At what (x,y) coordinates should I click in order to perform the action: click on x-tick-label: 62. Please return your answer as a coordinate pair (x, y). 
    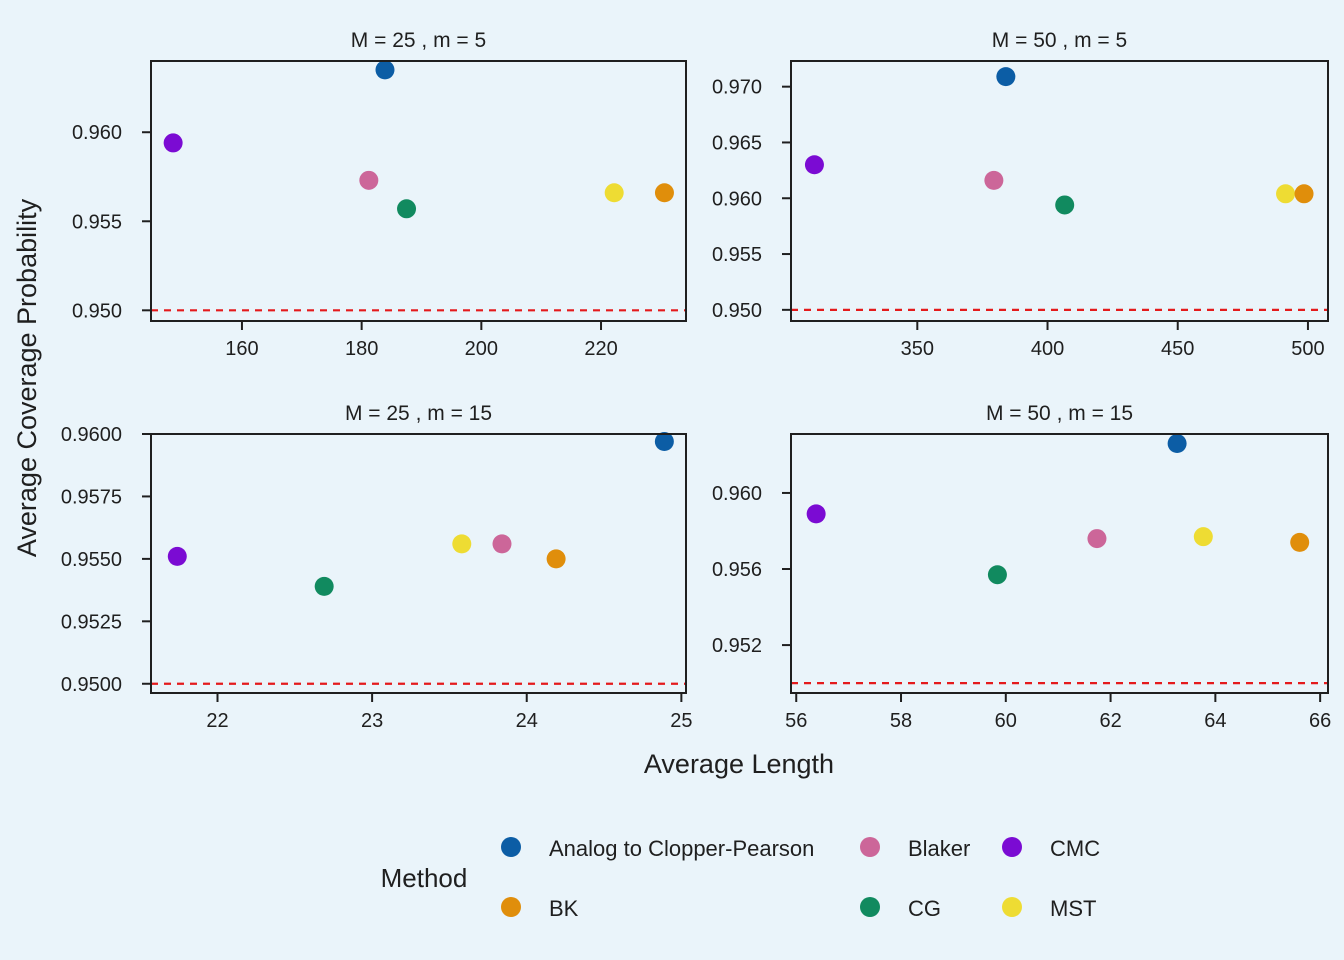
    Looking at the image, I should click on (1110, 721).